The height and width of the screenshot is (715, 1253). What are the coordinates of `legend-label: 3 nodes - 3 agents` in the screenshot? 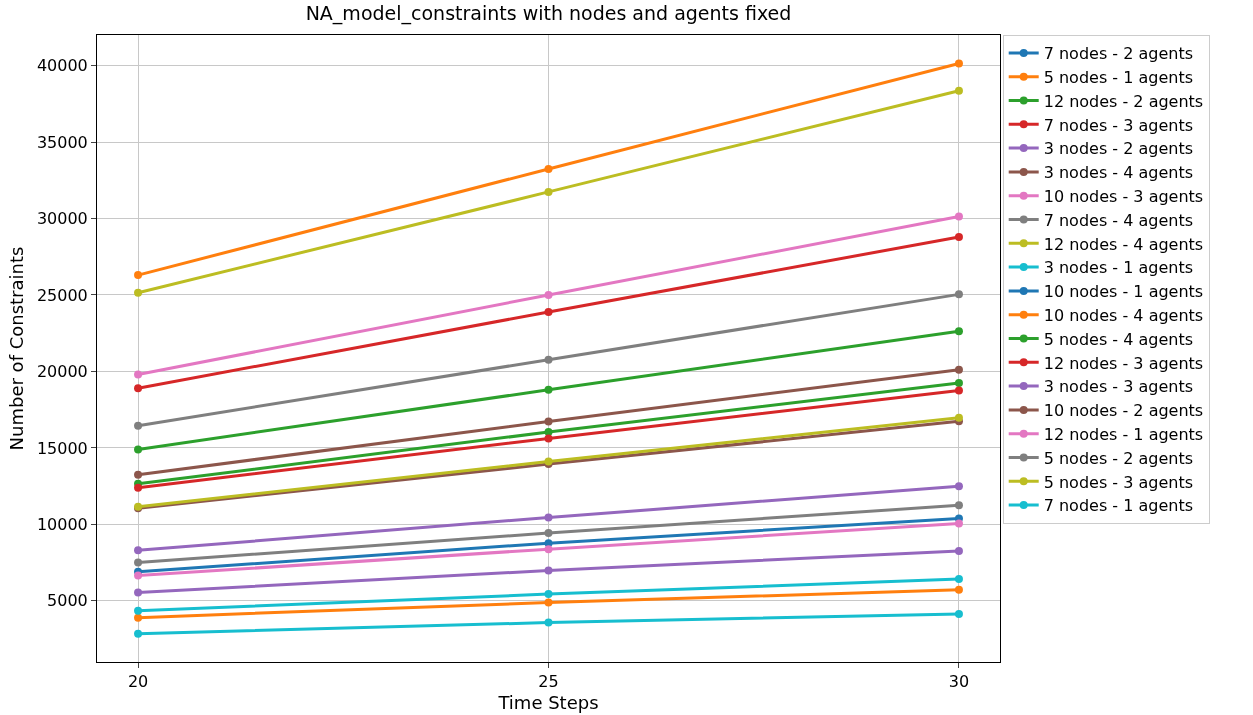 It's located at (1118, 387).